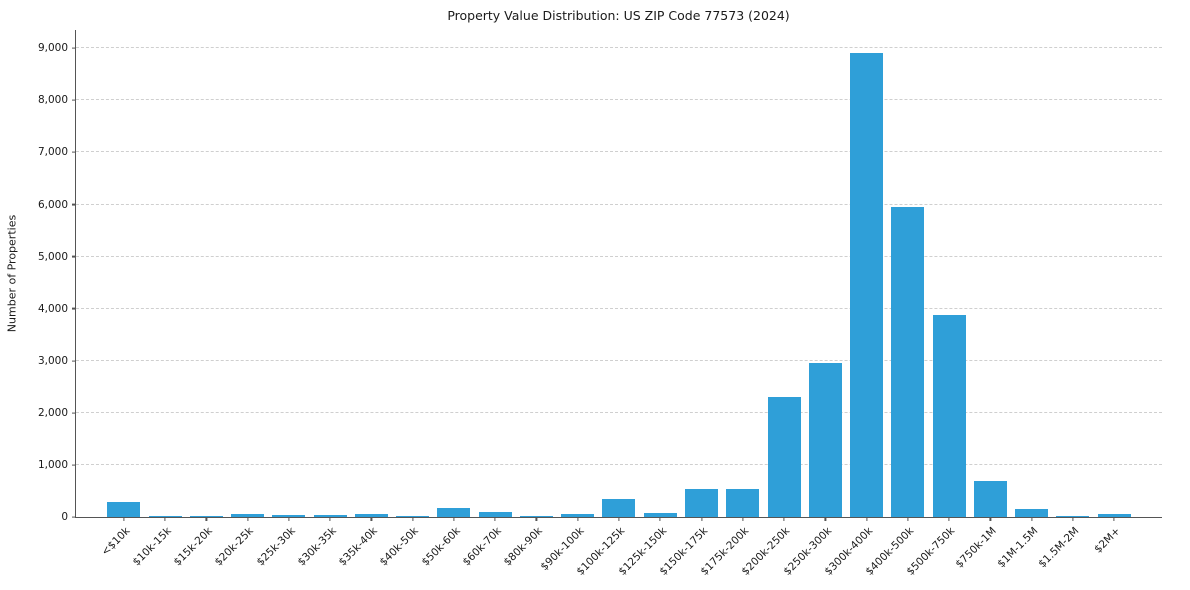  What do you see at coordinates (523, 547) in the screenshot?
I see `x-tick-label: $80k-90k` at bounding box center [523, 547].